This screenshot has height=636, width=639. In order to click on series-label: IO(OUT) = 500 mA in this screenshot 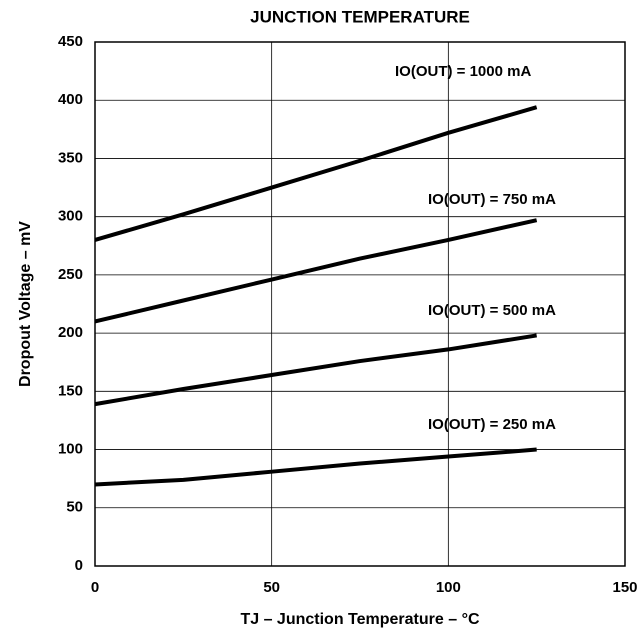, I will do `click(492, 310)`.